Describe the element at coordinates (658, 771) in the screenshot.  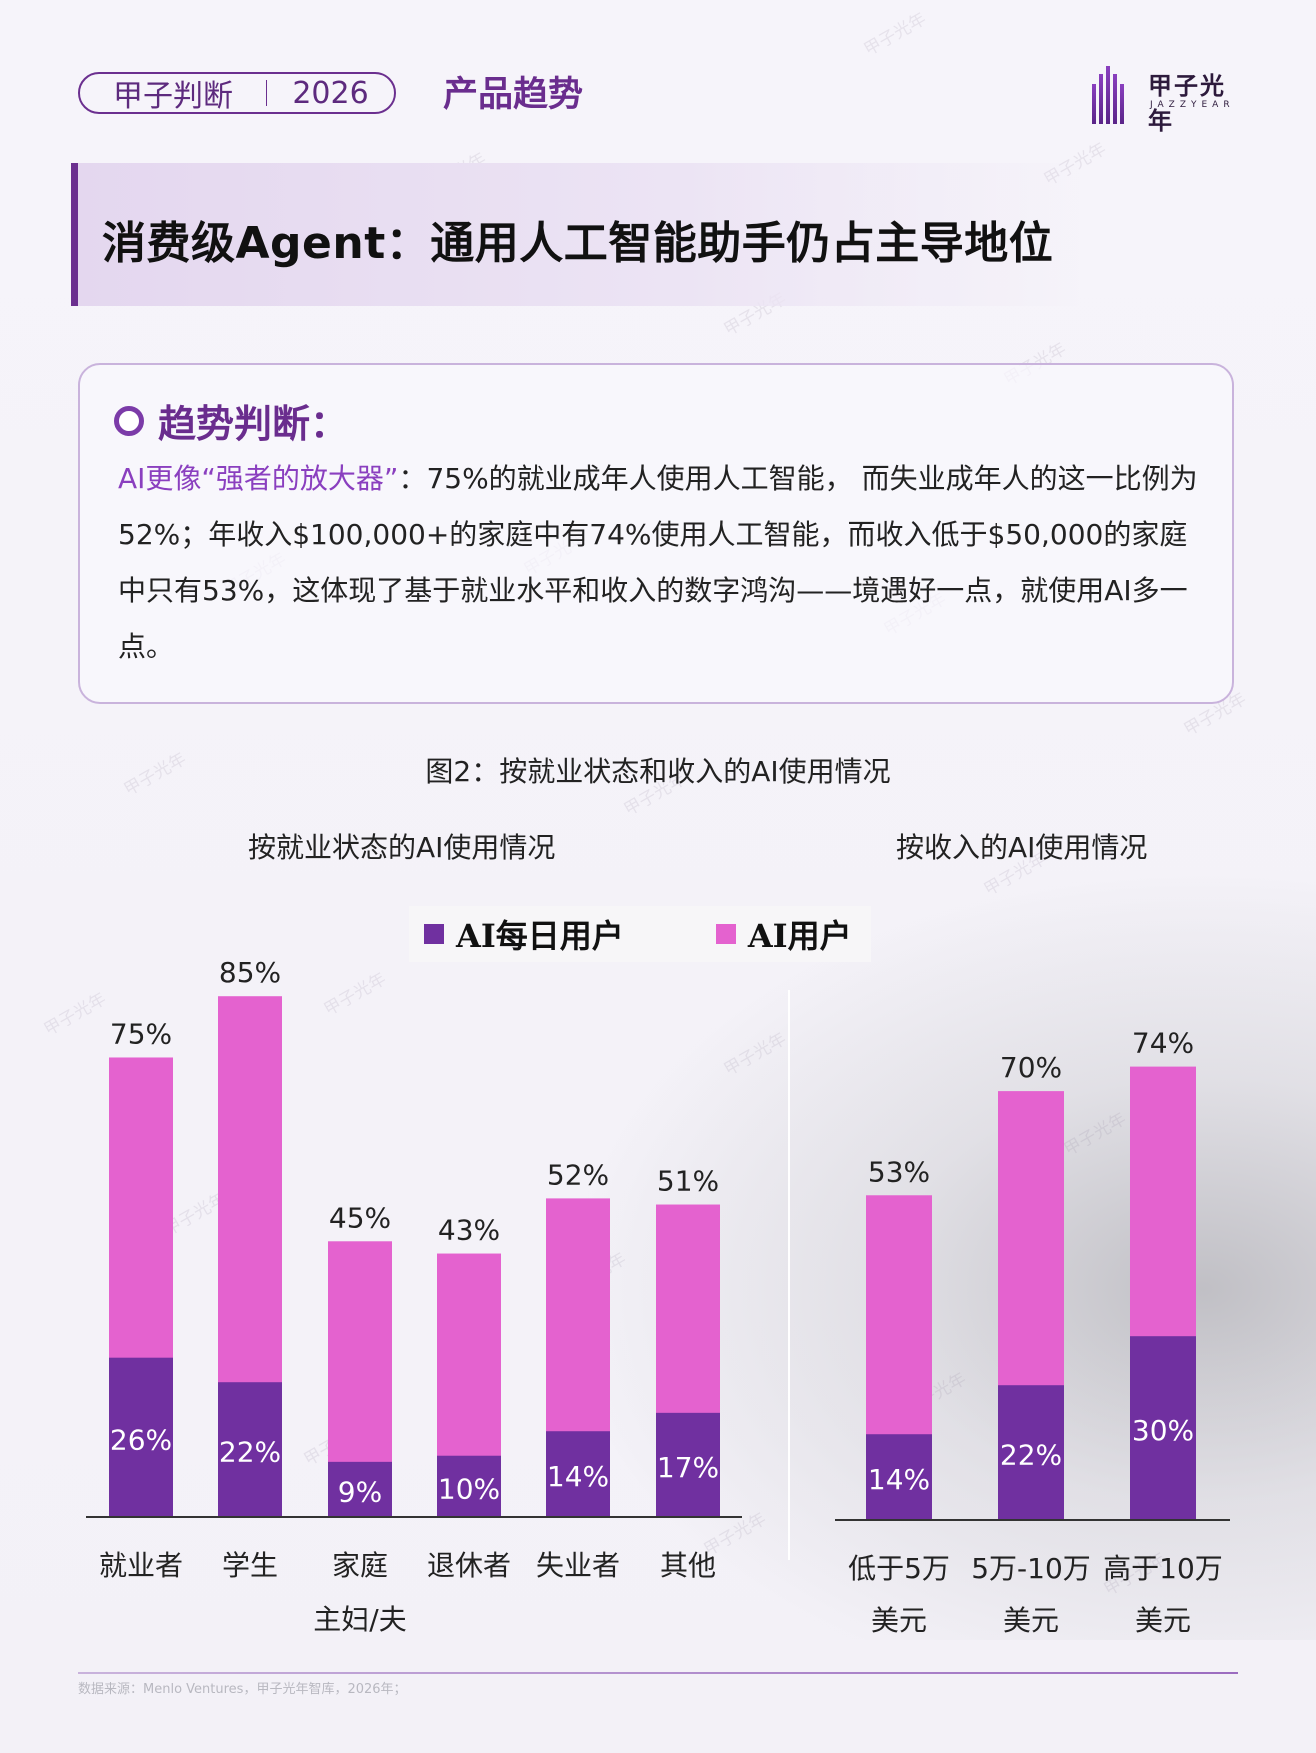
I see `figure-title: 图2：按就业状态和收入的AI使用情况` at that location.